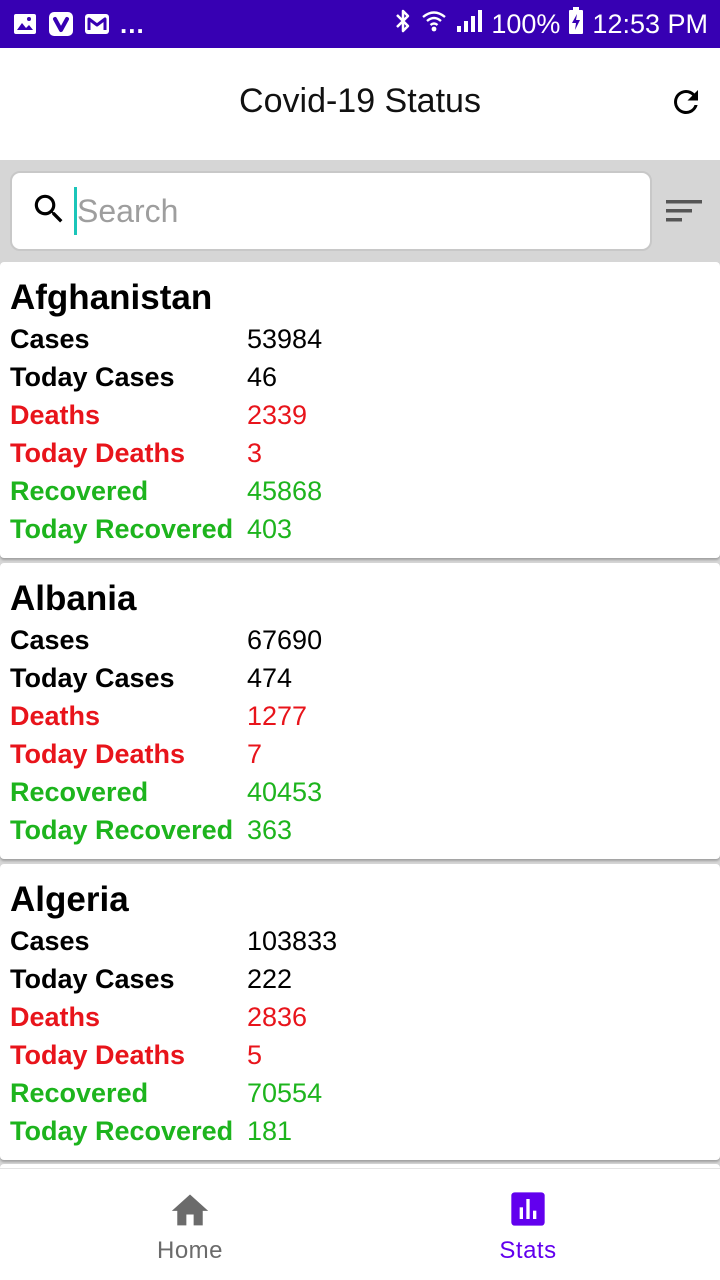  I want to click on wifi-icon, so click(434, 24).